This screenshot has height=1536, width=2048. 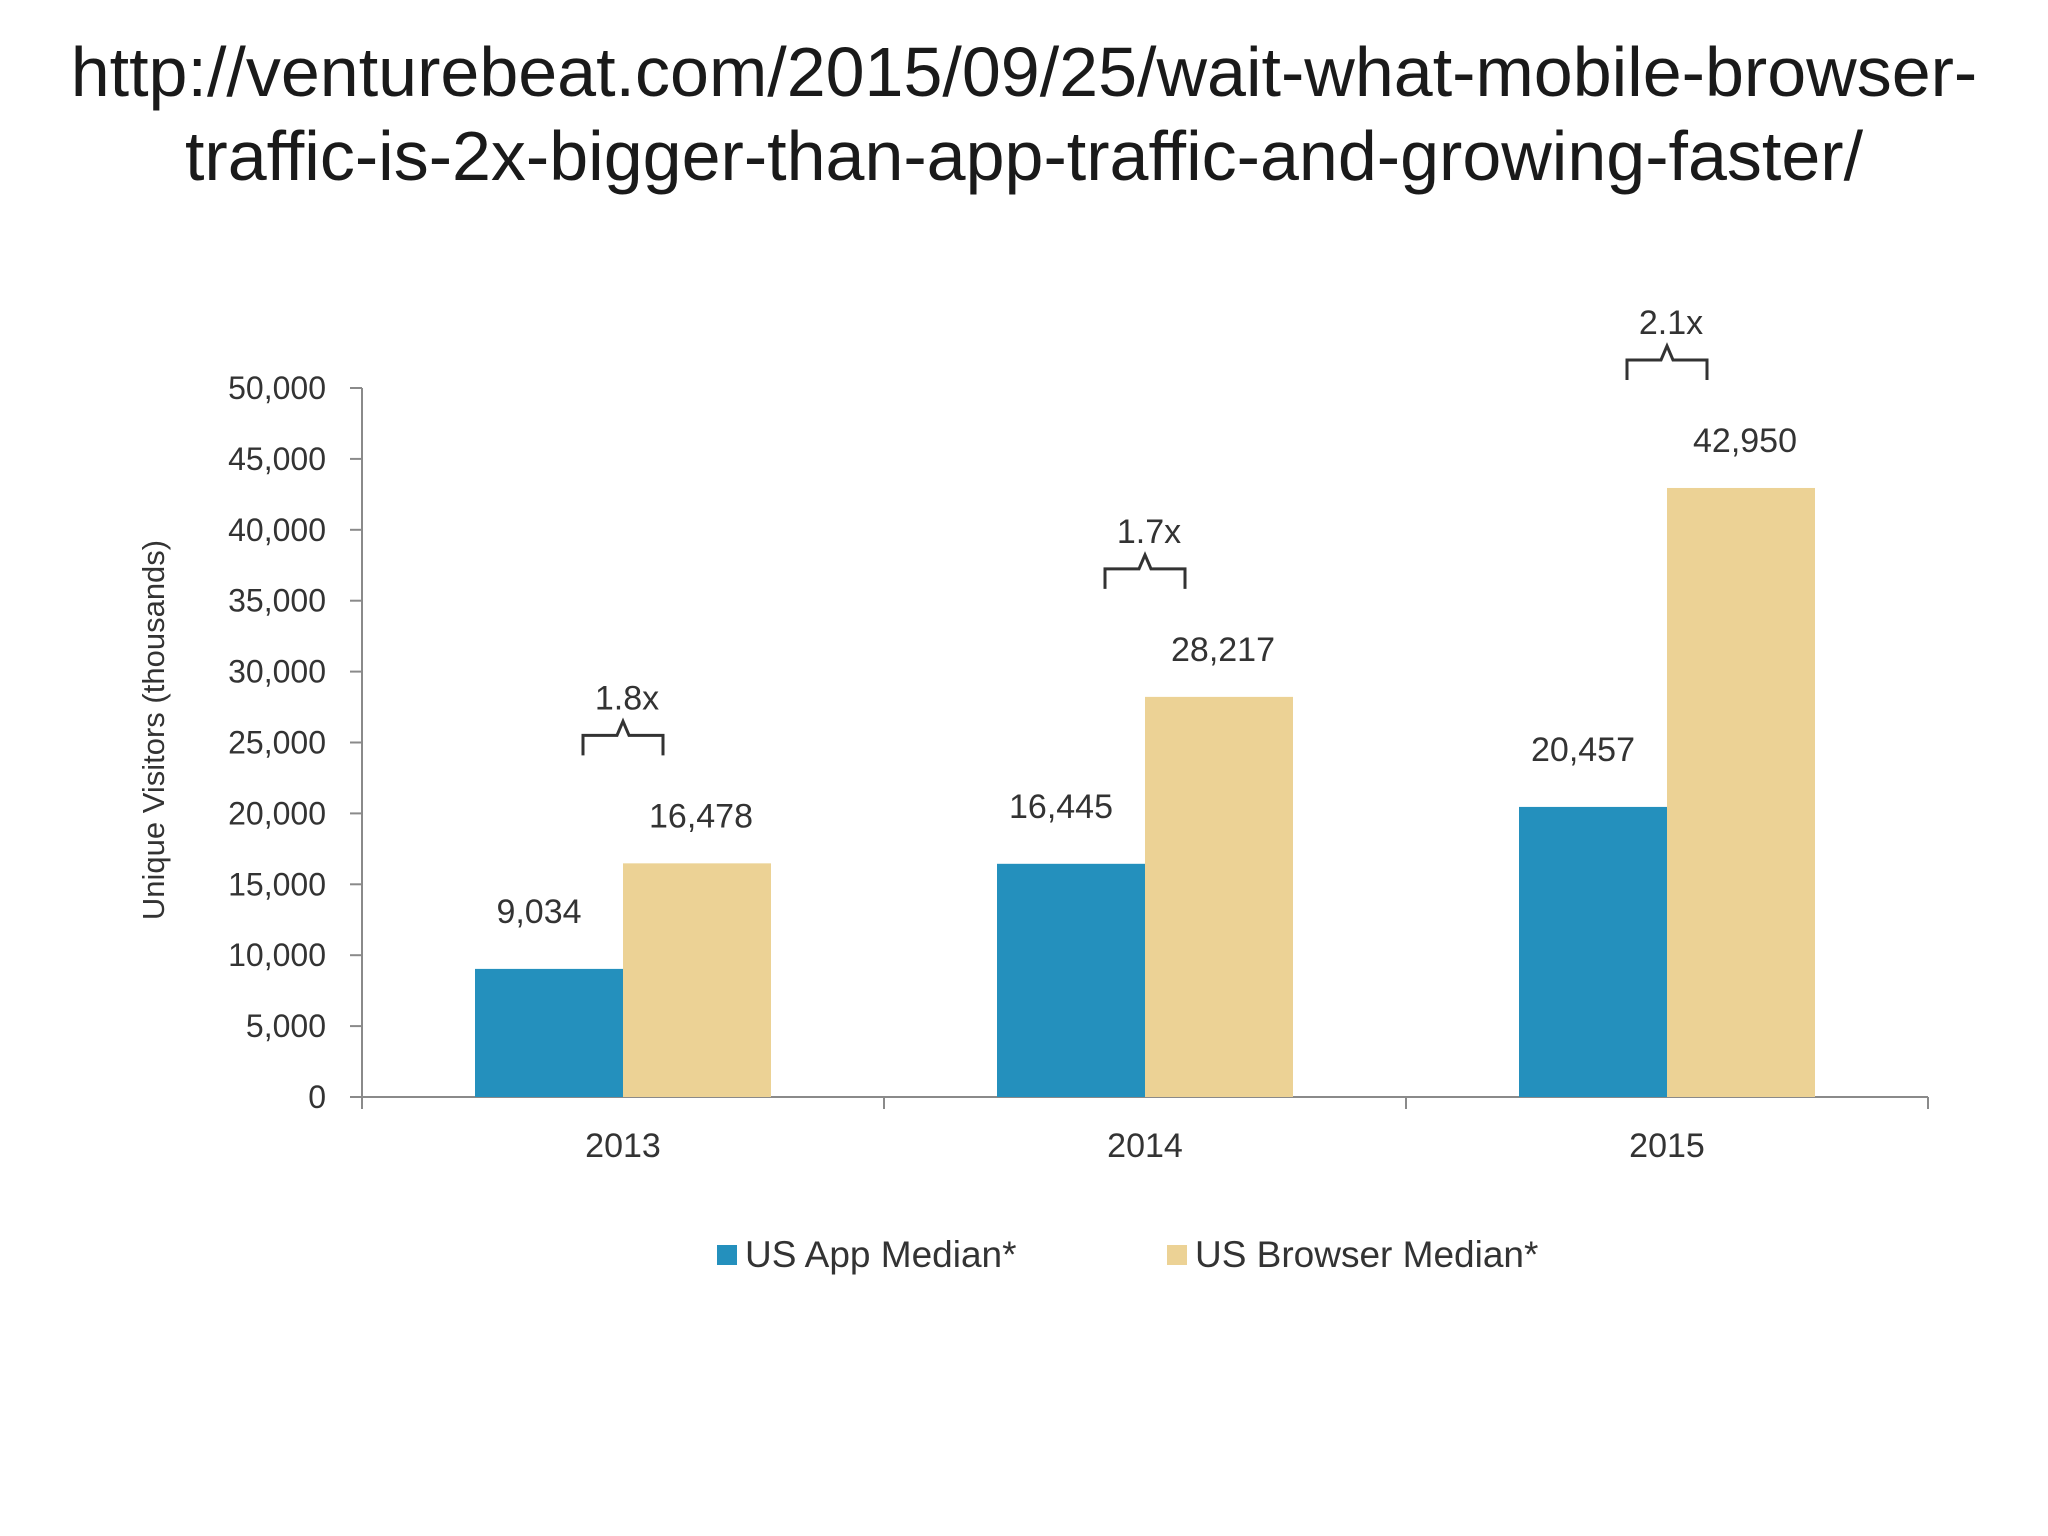 I want to click on legend-label-1: US Browser Median*, so click(x=1366, y=1254).